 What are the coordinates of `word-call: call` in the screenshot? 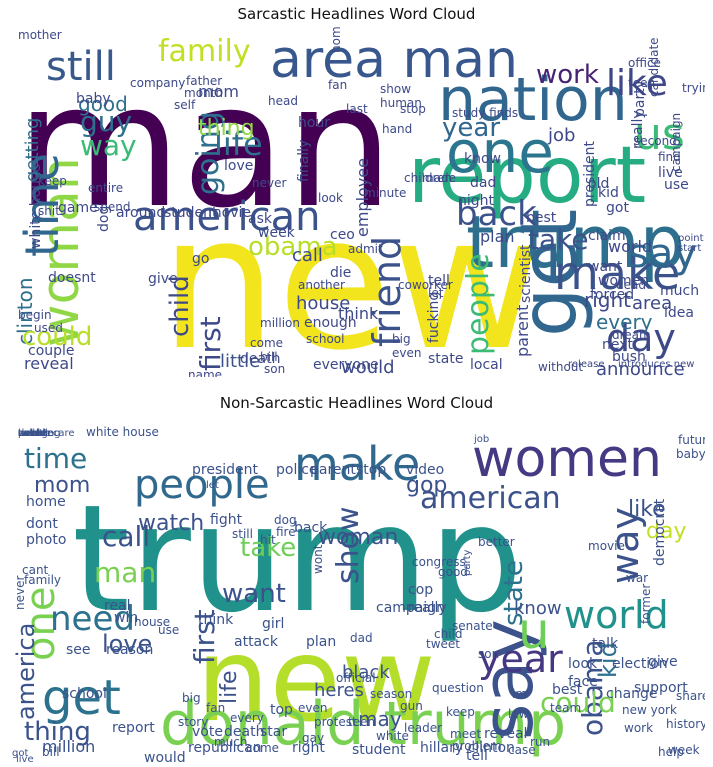 It's located at (126, 536).